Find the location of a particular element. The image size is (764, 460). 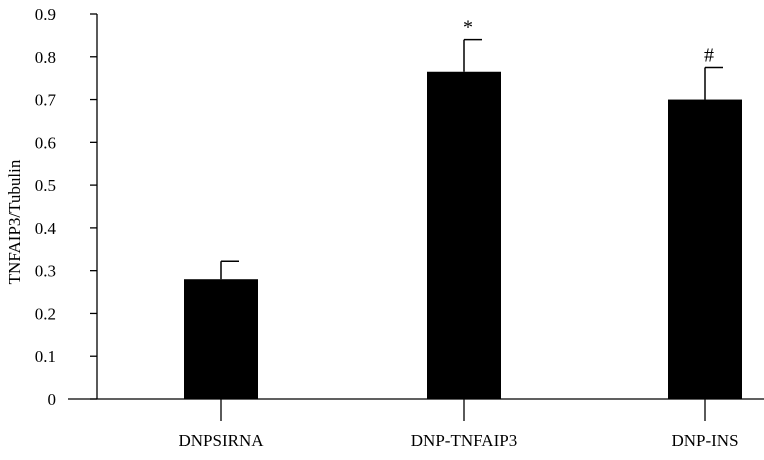

x-tick-label: DNPSIRNA is located at coordinates (221, 440).